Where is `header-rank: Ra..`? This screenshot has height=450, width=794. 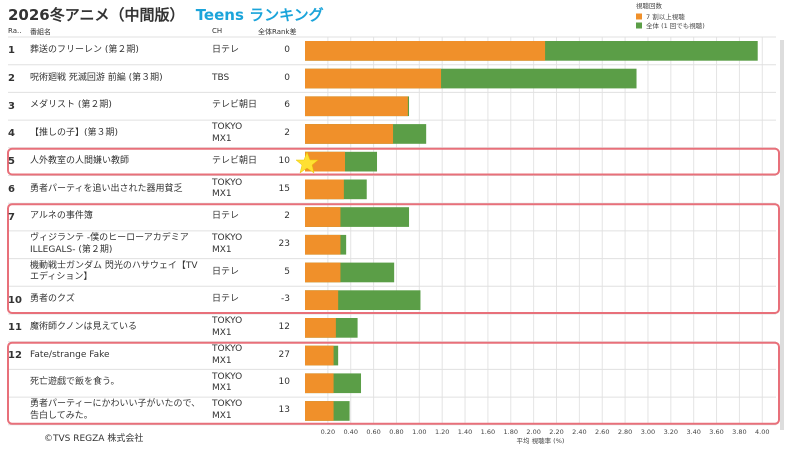 header-rank: Ra.. is located at coordinates (15, 31).